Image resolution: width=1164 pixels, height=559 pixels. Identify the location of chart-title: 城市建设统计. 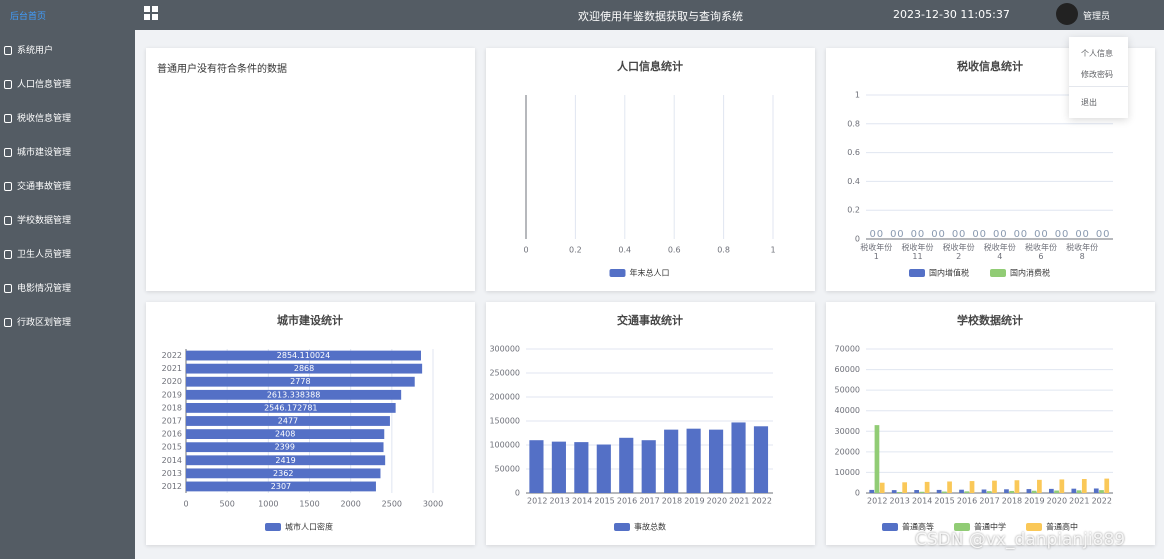
(310, 320).